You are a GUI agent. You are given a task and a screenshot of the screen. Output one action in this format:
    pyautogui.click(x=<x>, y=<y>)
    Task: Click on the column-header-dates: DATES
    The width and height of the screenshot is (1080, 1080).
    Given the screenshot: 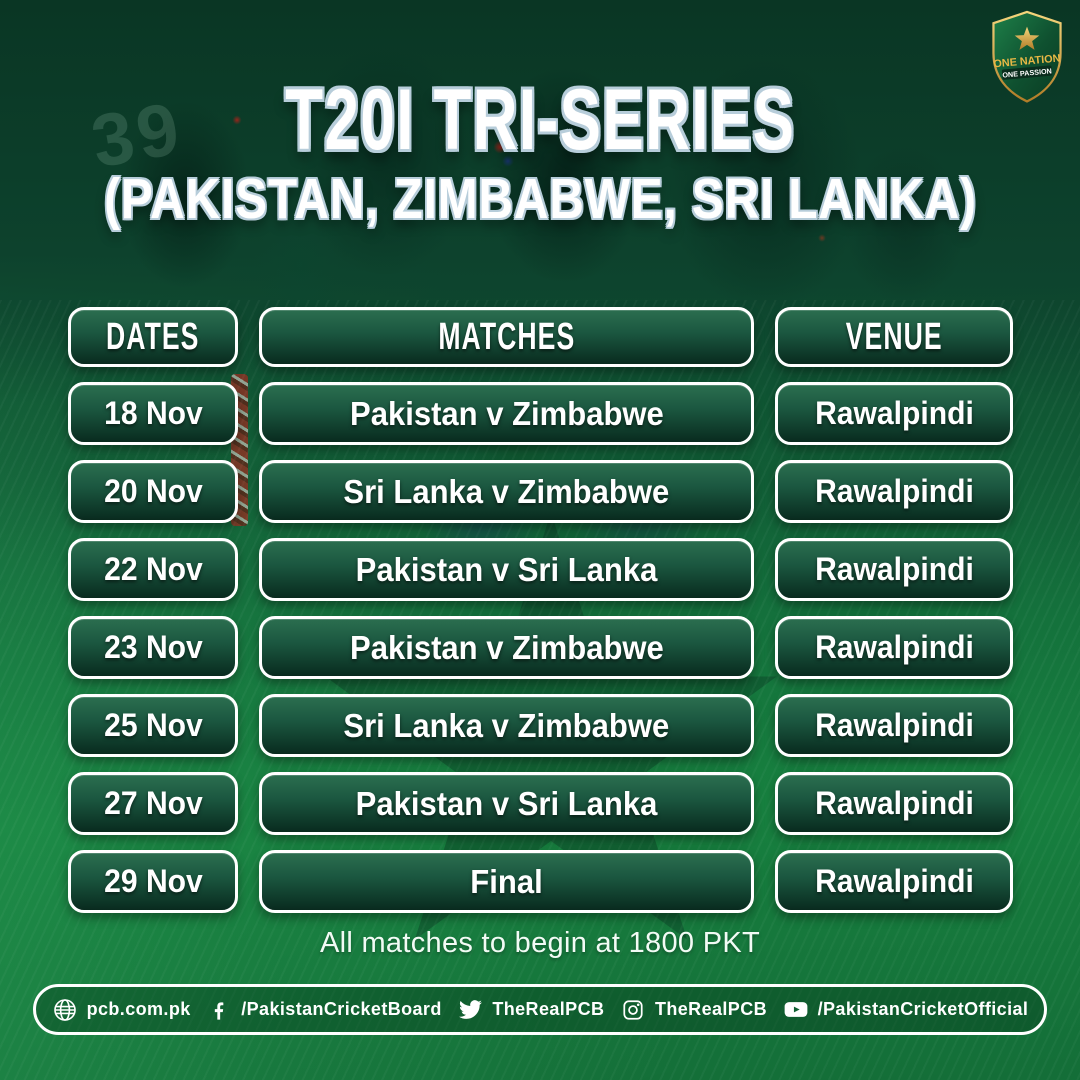 What is the action you would take?
    pyautogui.click(x=153, y=337)
    